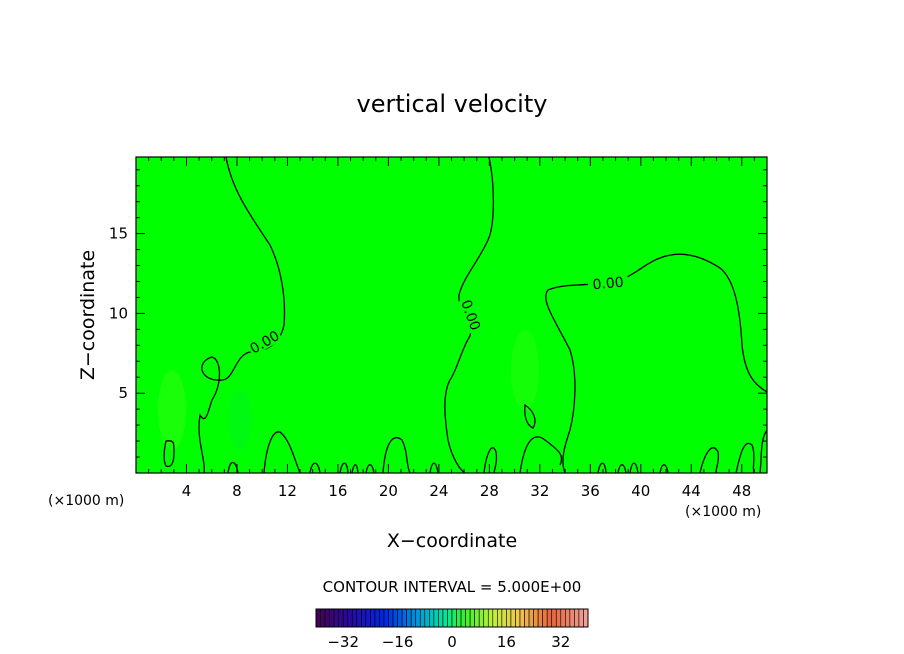 This screenshot has height=654, width=904. Describe the element at coordinates (398, 642) in the screenshot. I see `colorbar-tick-label: −16` at that location.